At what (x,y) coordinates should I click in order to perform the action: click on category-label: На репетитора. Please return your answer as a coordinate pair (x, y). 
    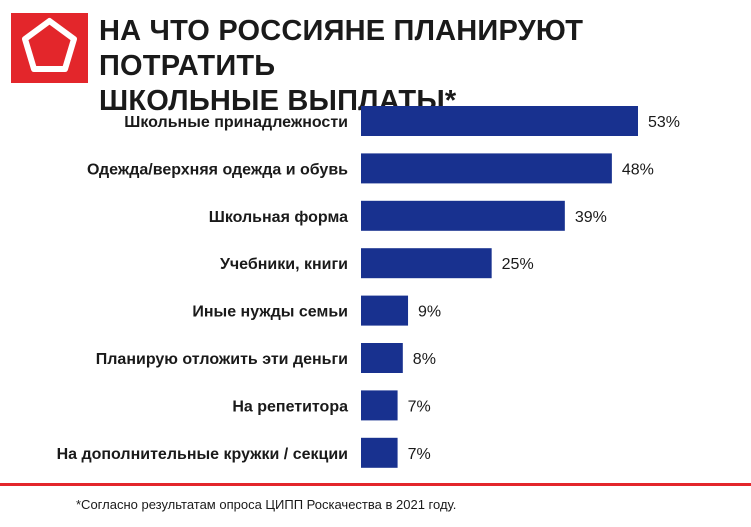
    Looking at the image, I should click on (290, 406).